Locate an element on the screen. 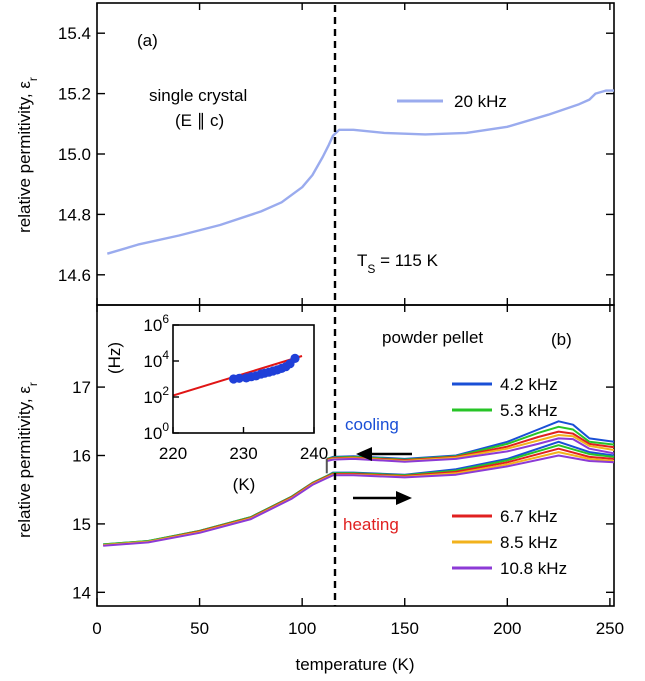 Image resolution: width=645 pixels, height=681 pixels. inset-y-tick-label: 10⁰ is located at coordinates (156, 431).